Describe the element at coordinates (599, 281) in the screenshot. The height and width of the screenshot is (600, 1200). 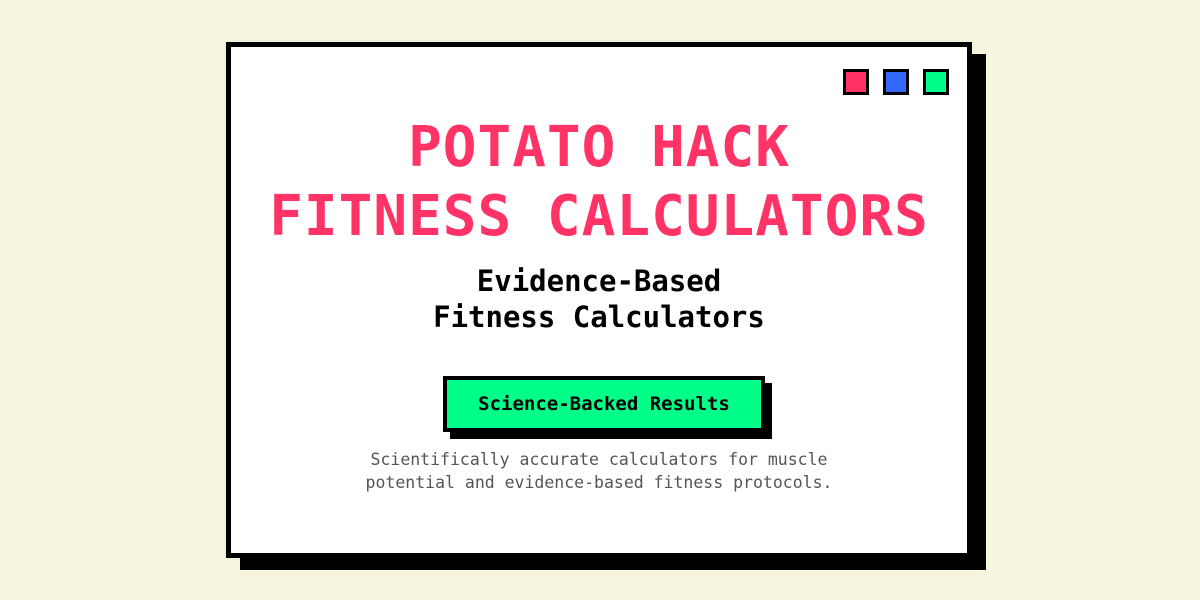
I see `subtitle-line-1: Evidence-Based` at that location.